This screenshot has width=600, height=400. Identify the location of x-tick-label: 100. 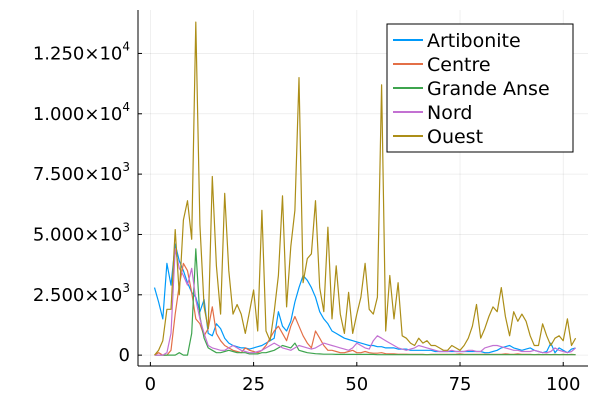
(563, 384).